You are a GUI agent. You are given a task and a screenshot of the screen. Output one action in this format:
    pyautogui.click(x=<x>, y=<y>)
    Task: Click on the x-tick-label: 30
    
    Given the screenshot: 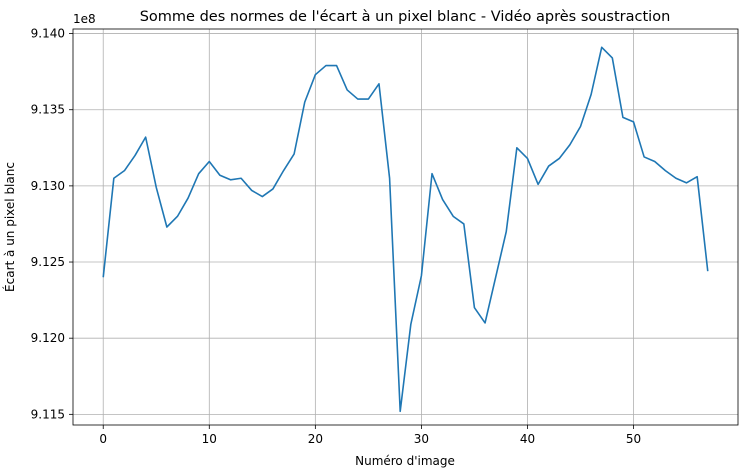 What is the action you would take?
    pyautogui.click(x=421, y=439)
    